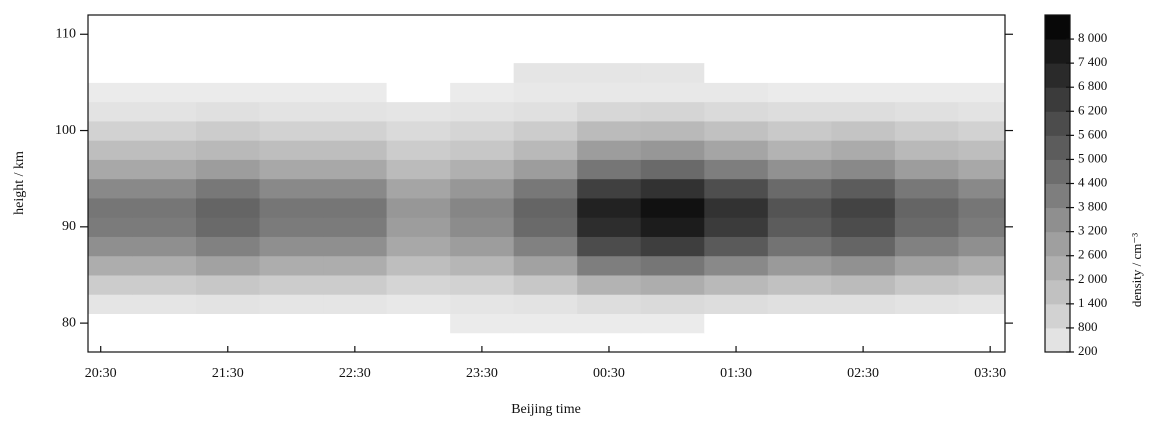 This screenshot has height=422, width=1149. What do you see at coordinates (609, 373) in the screenshot?
I see `x-tick-label: 00:30` at bounding box center [609, 373].